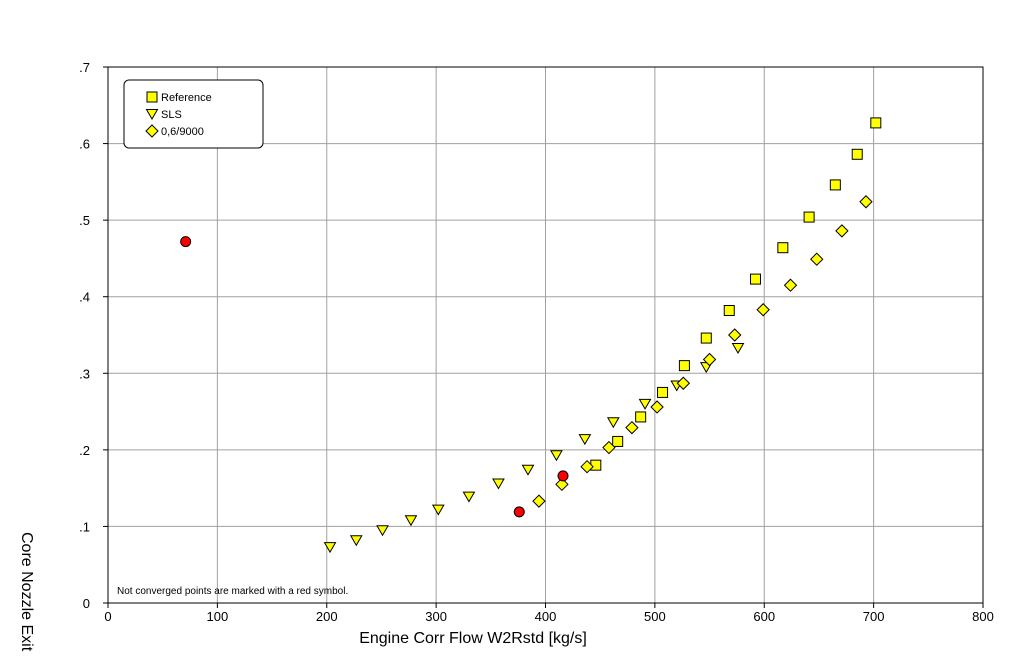  Describe the element at coordinates (84, 526) in the screenshot. I see `y-tick-label: .1` at that location.